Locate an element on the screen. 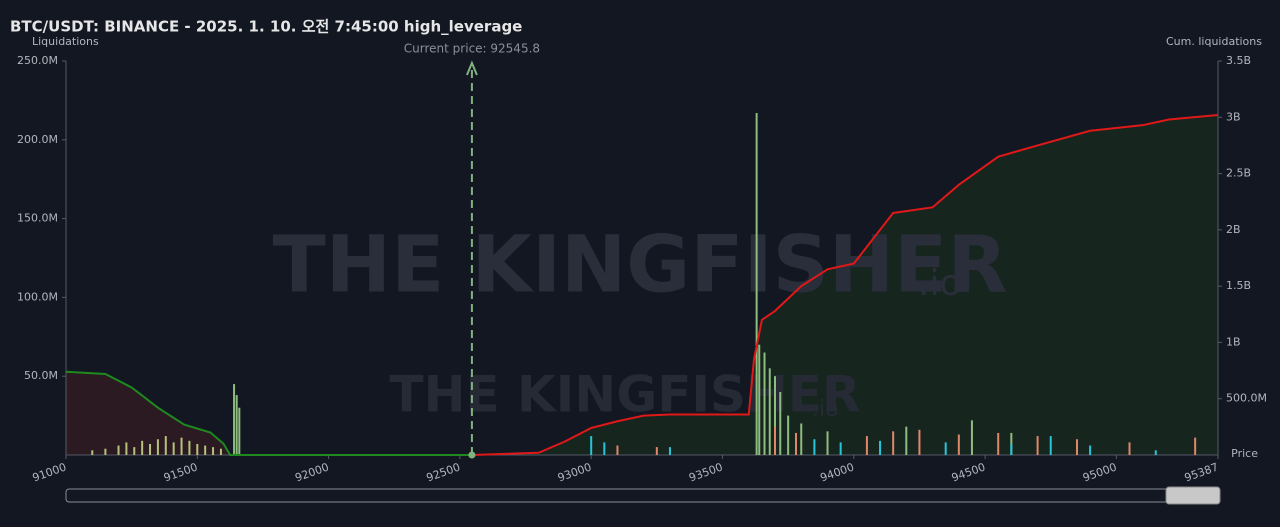 The width and height of the screenshot is (1280, 527). scrollbar is located at coordinates (643, 495).